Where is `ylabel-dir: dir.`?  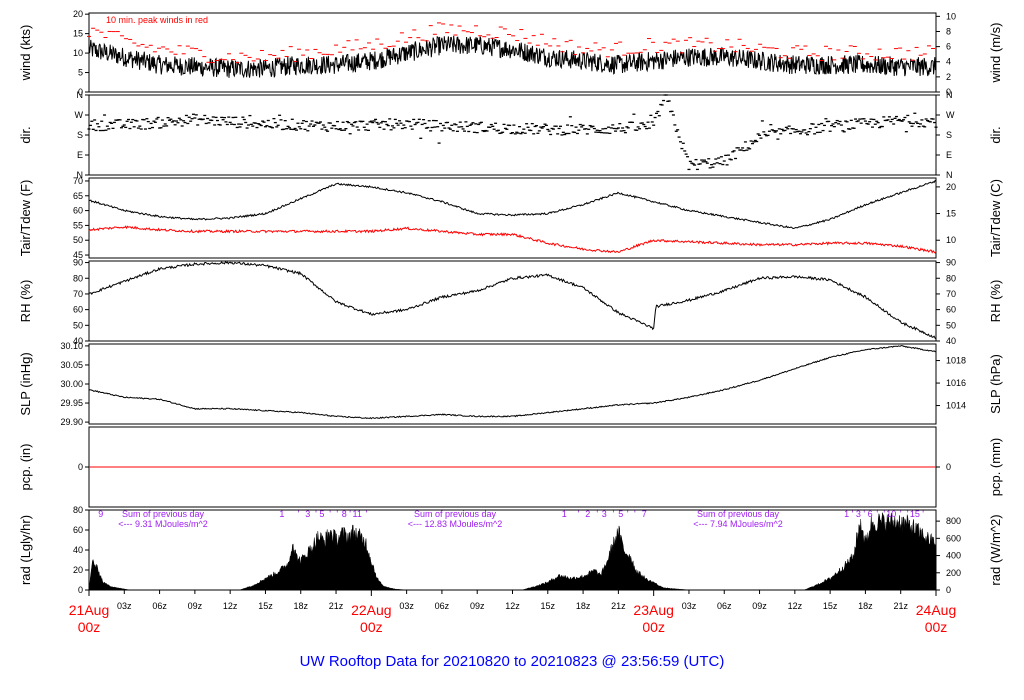 ylabel-dir: dir. is located at coordinates (25, 134).